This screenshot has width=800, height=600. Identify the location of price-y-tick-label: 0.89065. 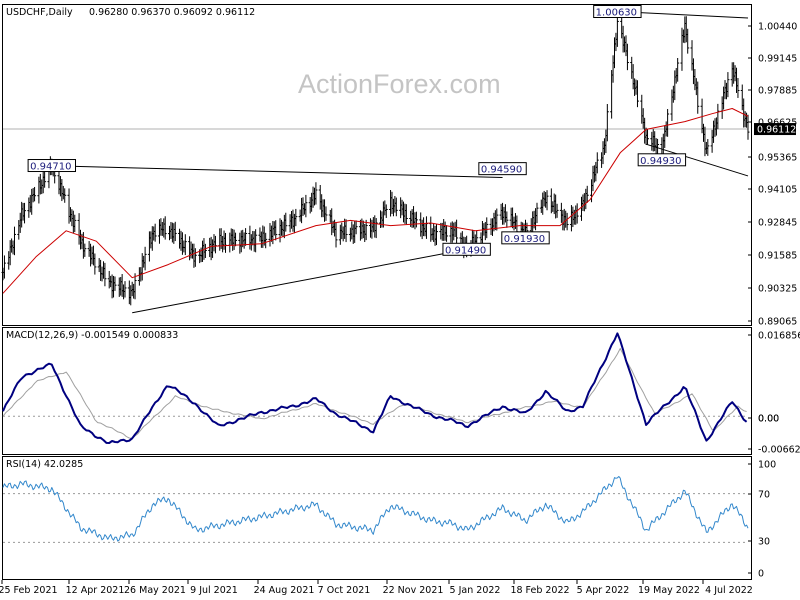
(777, 322).